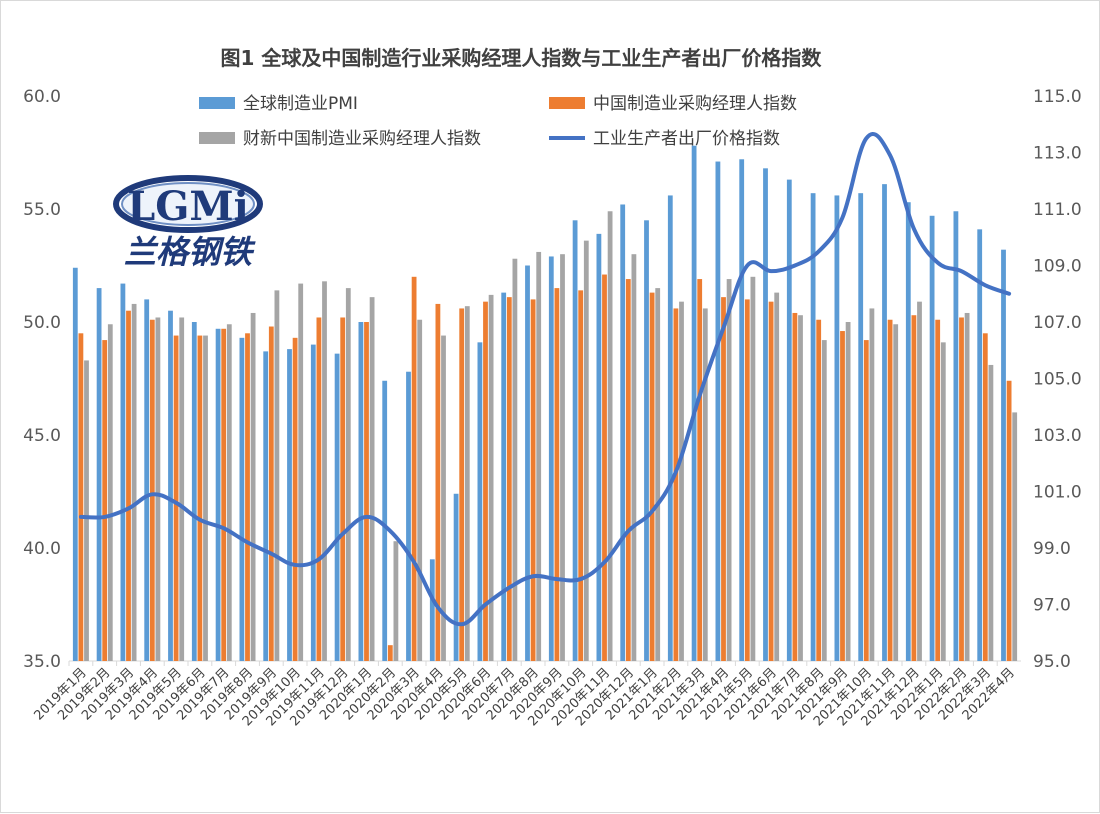  Describe the element at coordinates (190, 252) in the screenshot. I see `logo-subtitle: 兰格钢铁` at that location.